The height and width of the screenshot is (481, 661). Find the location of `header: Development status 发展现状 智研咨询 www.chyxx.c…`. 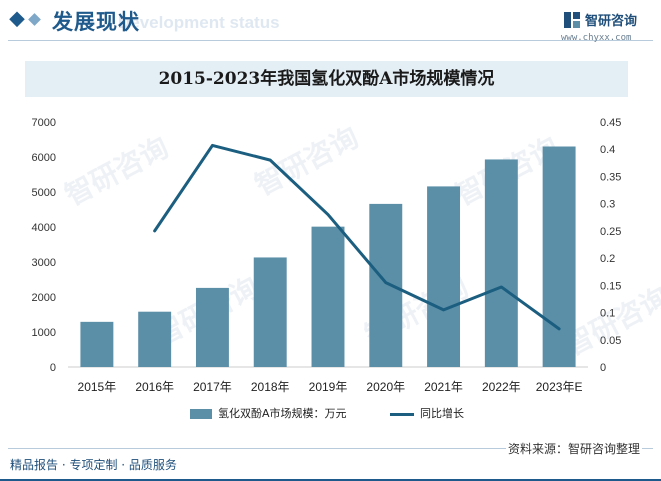

header: Development status 发展现状 智研咨询 www.chyxx.c… is located at coordinates (330, 22).